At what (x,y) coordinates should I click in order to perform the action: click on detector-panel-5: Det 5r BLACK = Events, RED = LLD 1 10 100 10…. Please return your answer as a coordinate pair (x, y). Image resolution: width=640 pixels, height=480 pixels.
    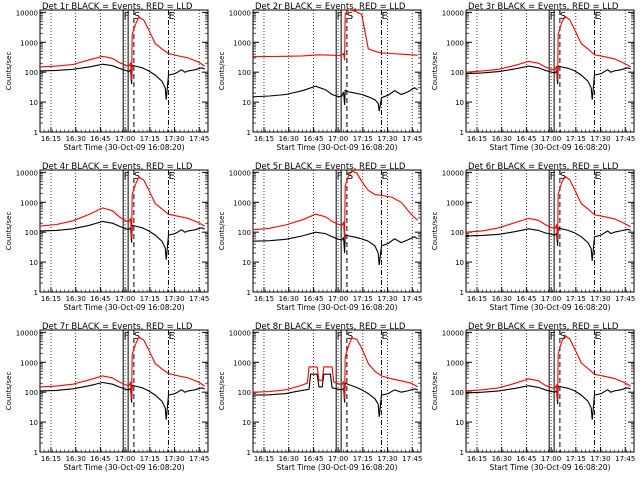
    Looking at the image, I should click on (319, 240).